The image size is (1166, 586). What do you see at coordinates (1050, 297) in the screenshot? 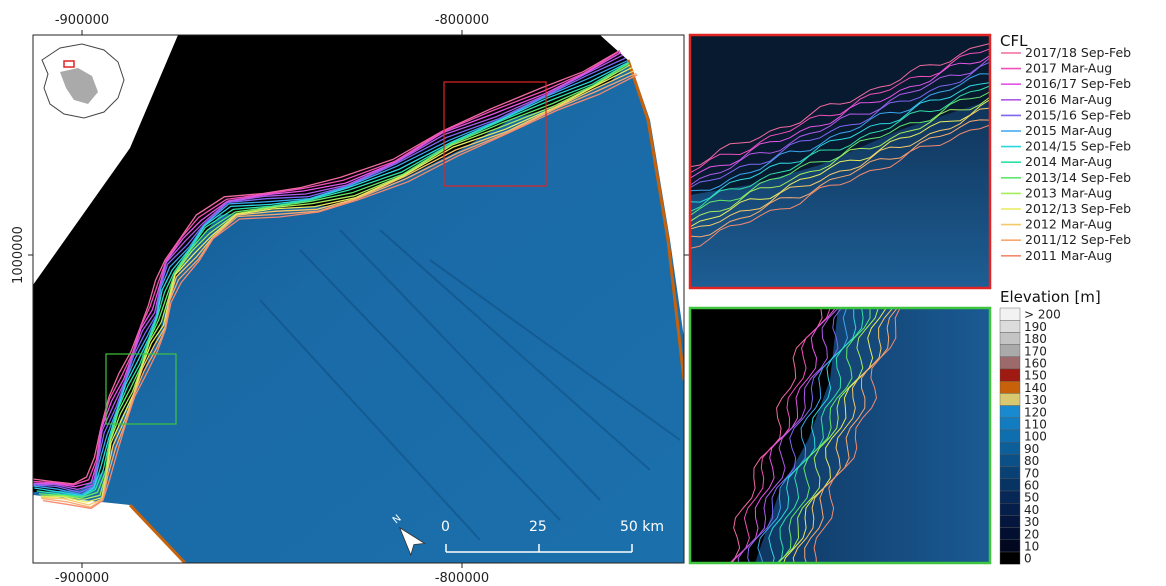
I see `elevation-legend-title: Elevation [m]` at bounding box center [1050, 297].